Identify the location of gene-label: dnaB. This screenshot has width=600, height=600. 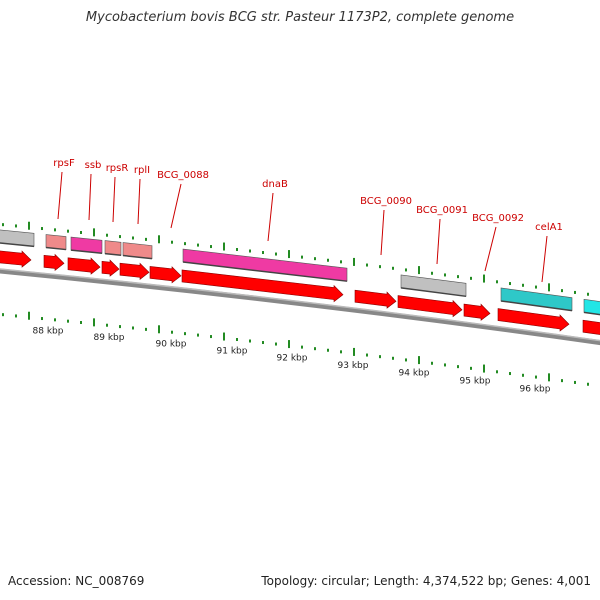
(275, 184).